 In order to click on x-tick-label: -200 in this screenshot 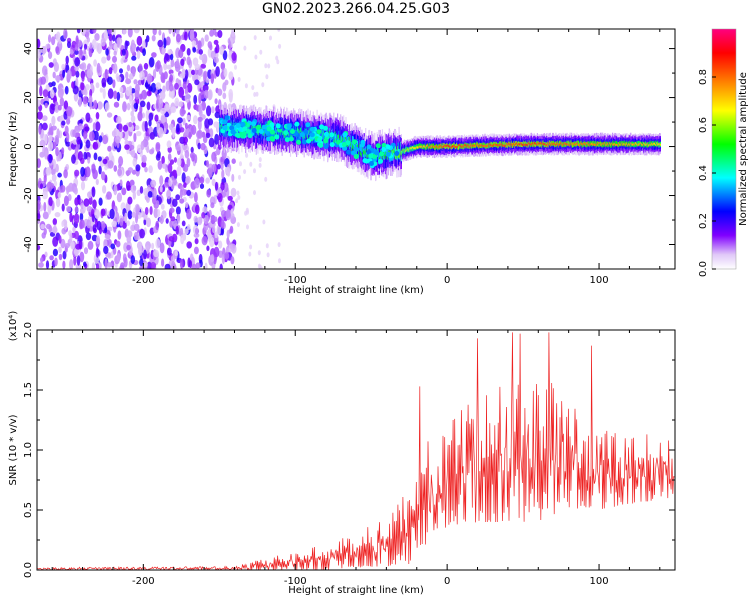, I will do `click(143, 581)`.